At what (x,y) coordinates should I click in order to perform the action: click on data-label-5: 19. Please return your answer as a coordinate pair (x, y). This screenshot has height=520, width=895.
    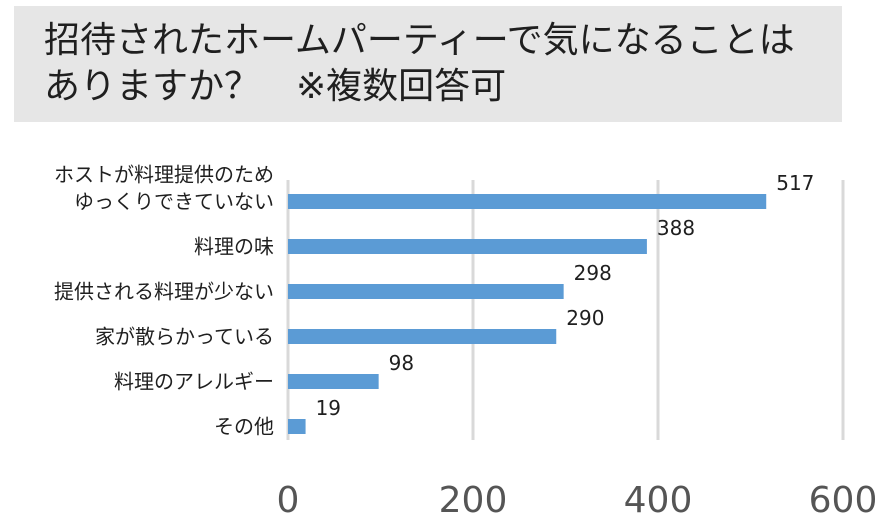
    Looking at the image, I should click on (328, 408).